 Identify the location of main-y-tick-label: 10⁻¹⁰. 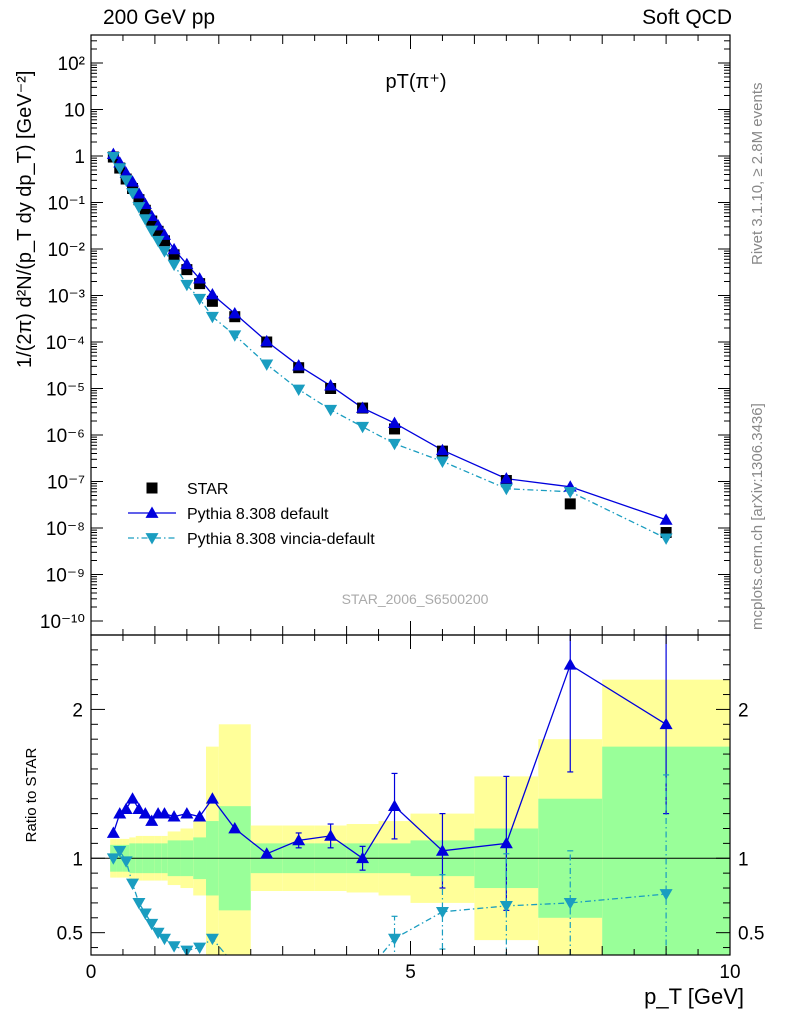
(62, 622).